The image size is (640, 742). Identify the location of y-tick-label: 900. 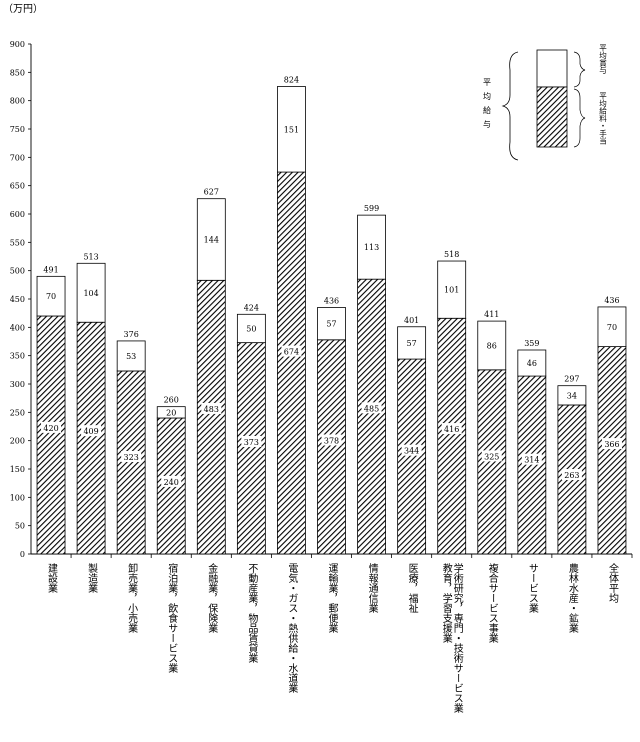
(17, 44).